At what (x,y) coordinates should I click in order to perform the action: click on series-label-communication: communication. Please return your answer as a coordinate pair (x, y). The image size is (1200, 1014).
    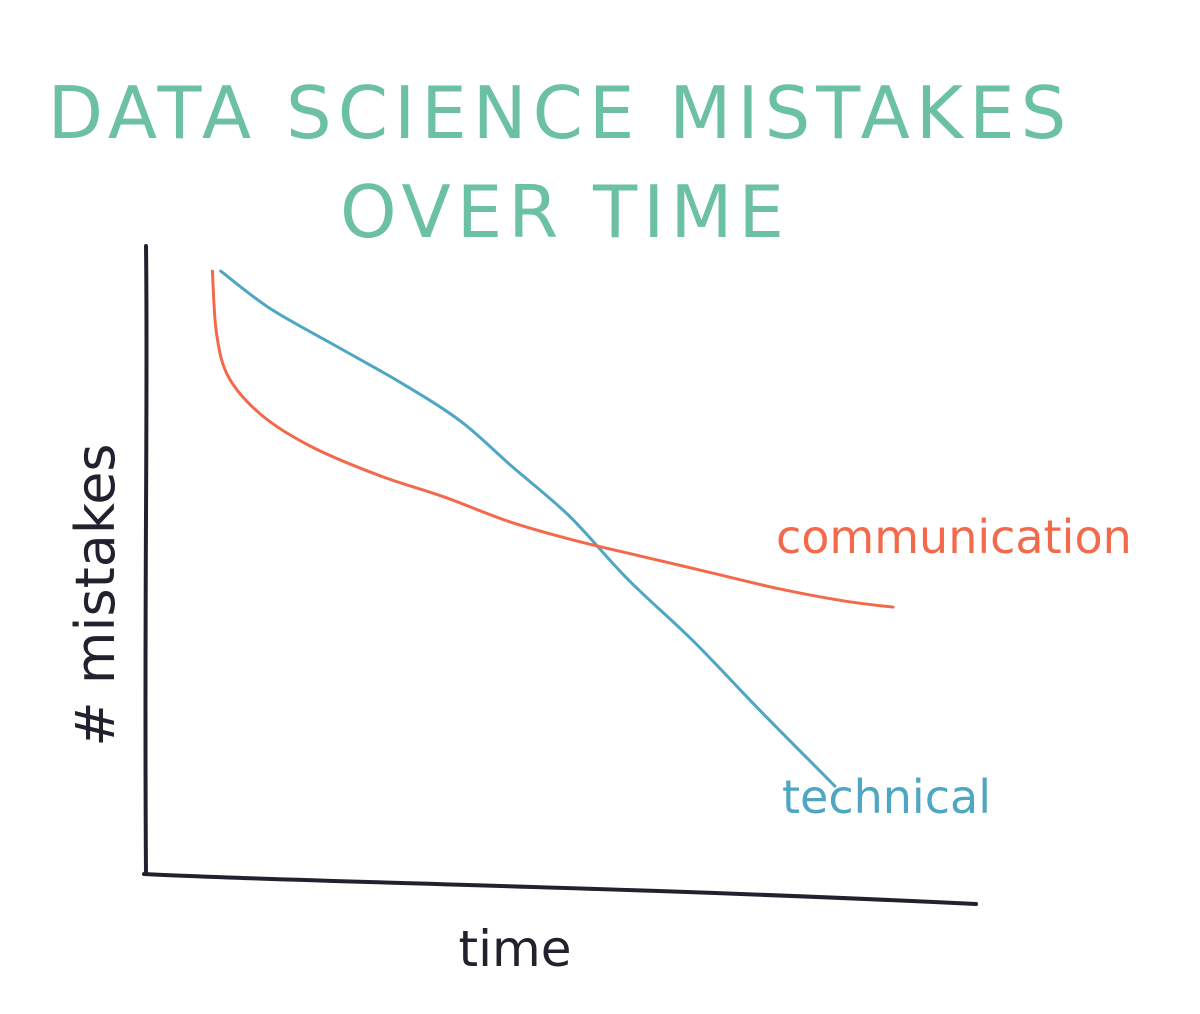
    Looking at the image, I should click on (954, 537).